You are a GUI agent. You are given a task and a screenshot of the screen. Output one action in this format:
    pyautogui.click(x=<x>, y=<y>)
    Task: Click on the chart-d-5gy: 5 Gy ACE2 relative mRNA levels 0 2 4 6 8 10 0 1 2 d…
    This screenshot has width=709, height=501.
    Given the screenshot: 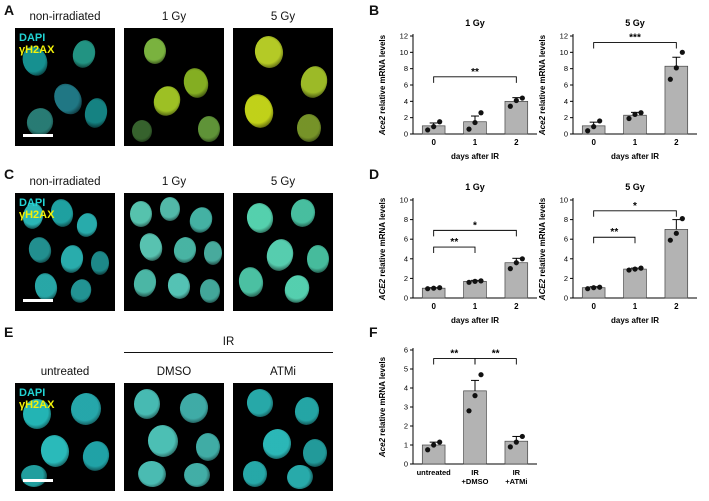 What is the action you would take?
    pyautogui.click(x=620, y=253)
    